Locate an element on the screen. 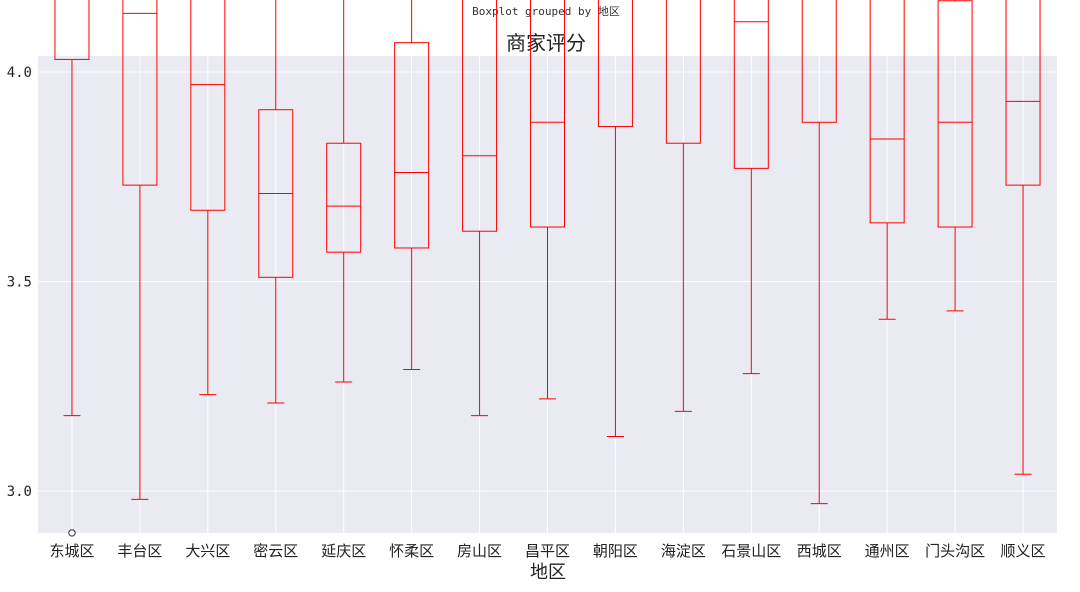 The height and width of the screenshot is (592, 1080). box-东城区 is located at coordinates (72, 268).